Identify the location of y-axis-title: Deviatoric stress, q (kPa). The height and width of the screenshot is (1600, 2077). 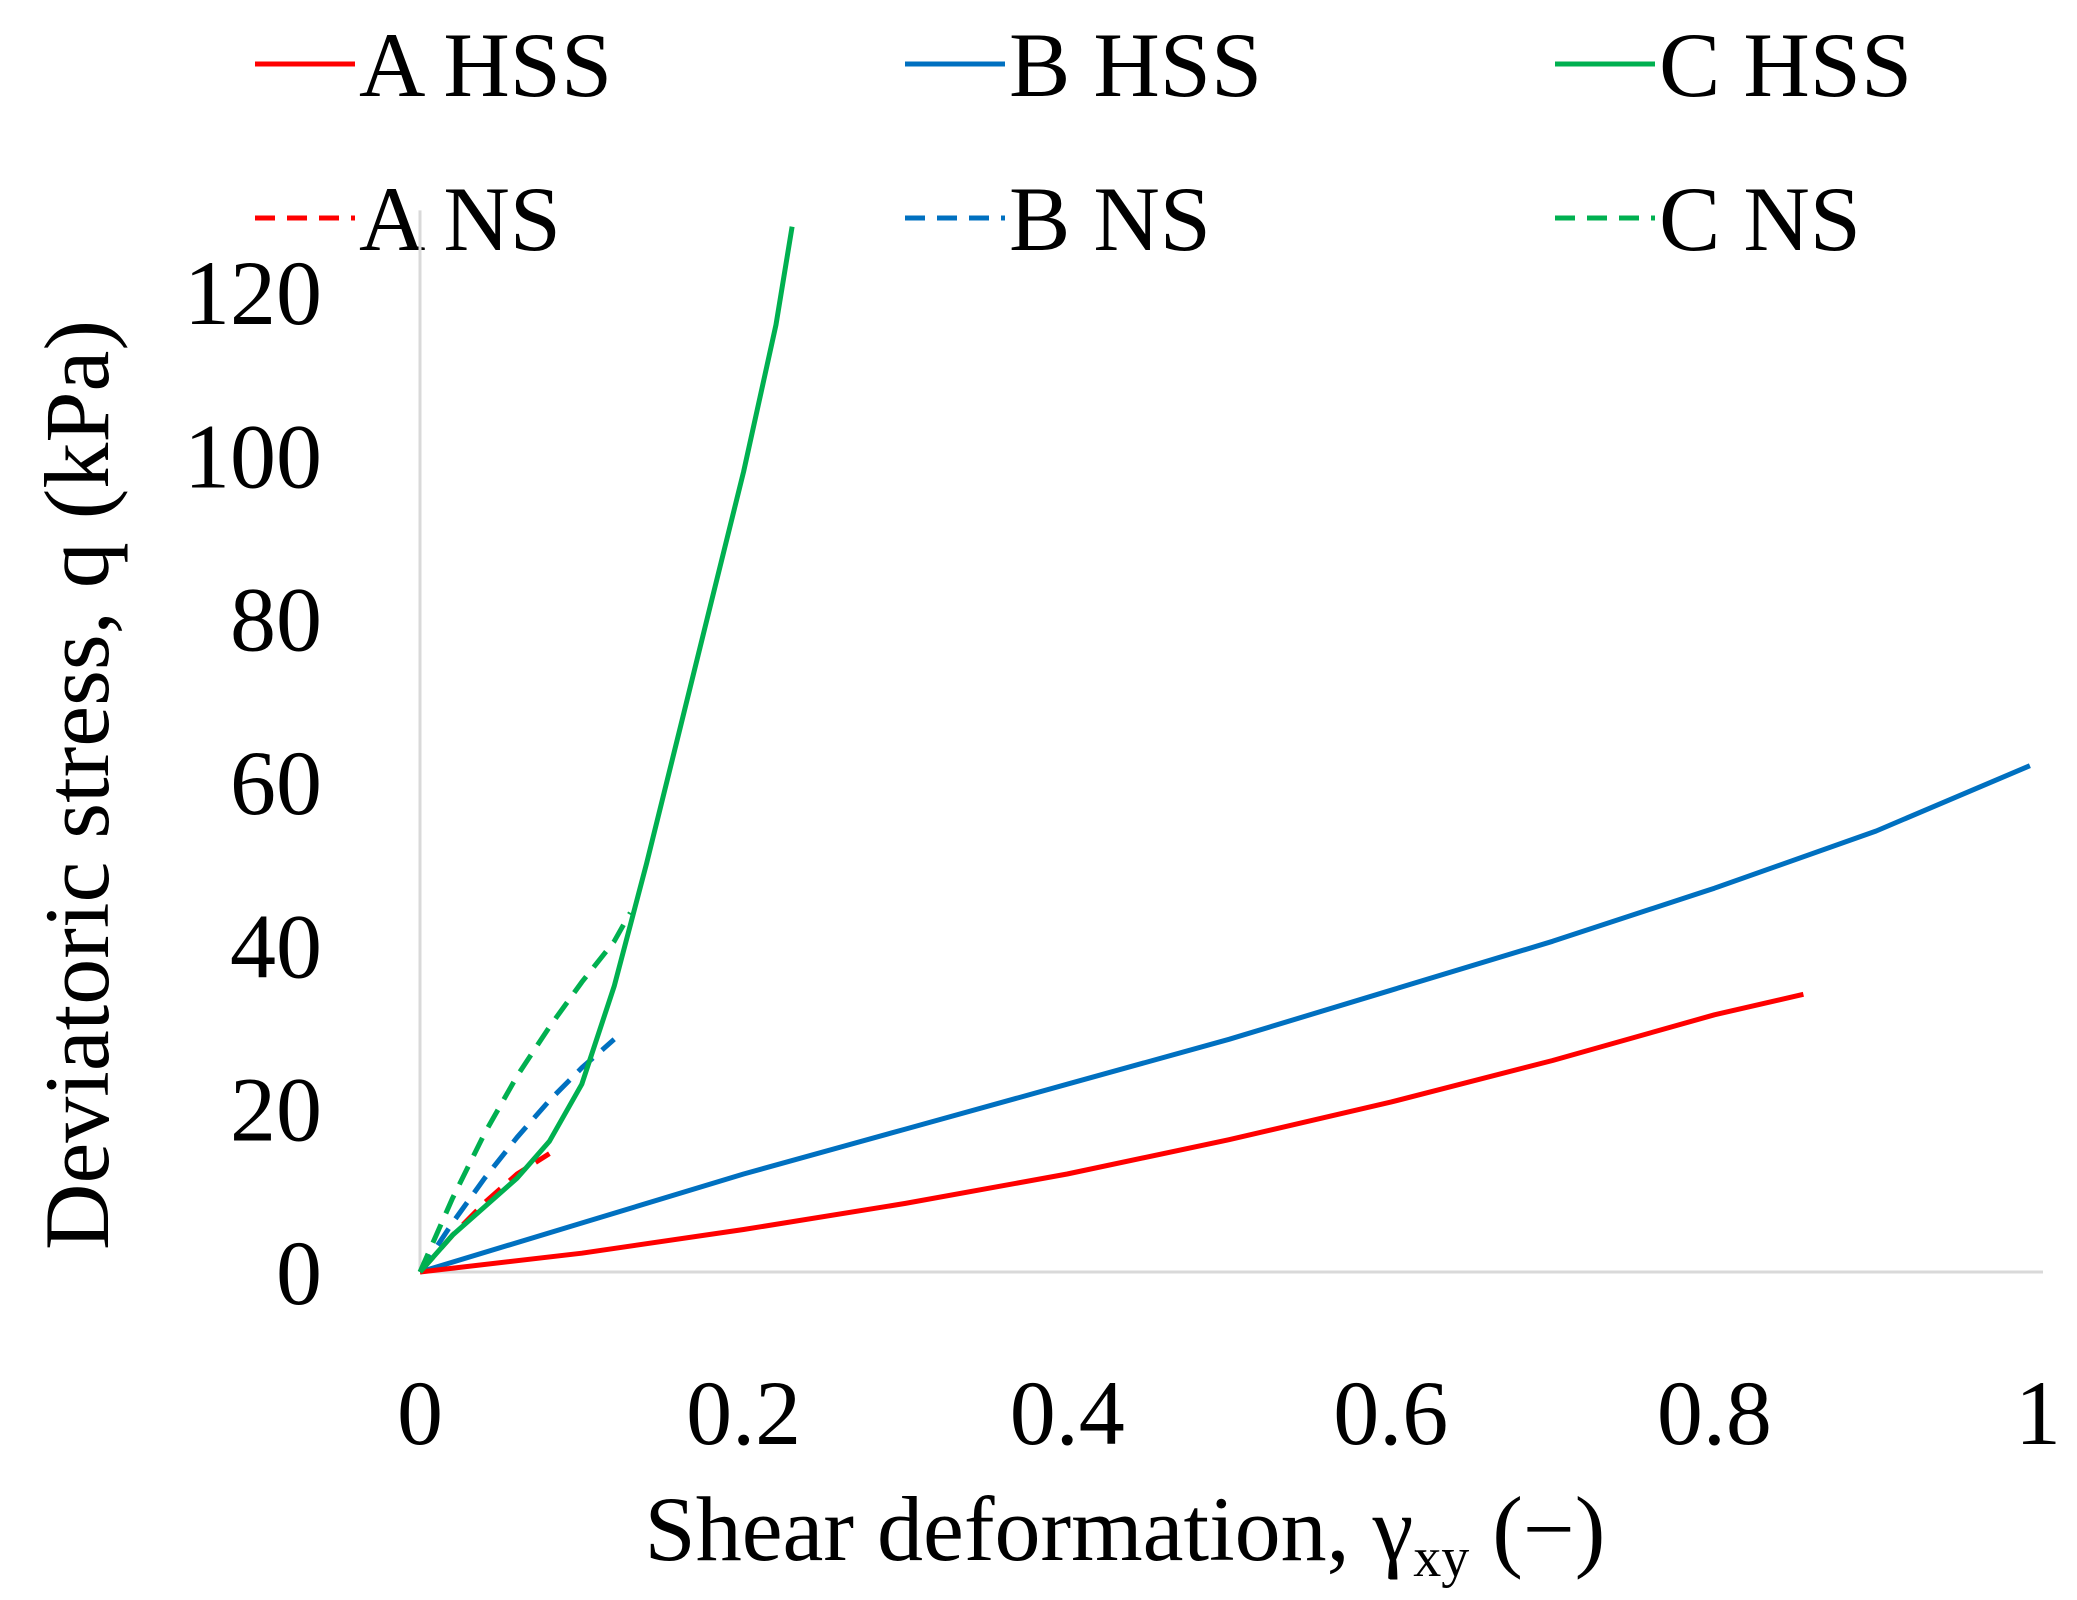
(77, 785).